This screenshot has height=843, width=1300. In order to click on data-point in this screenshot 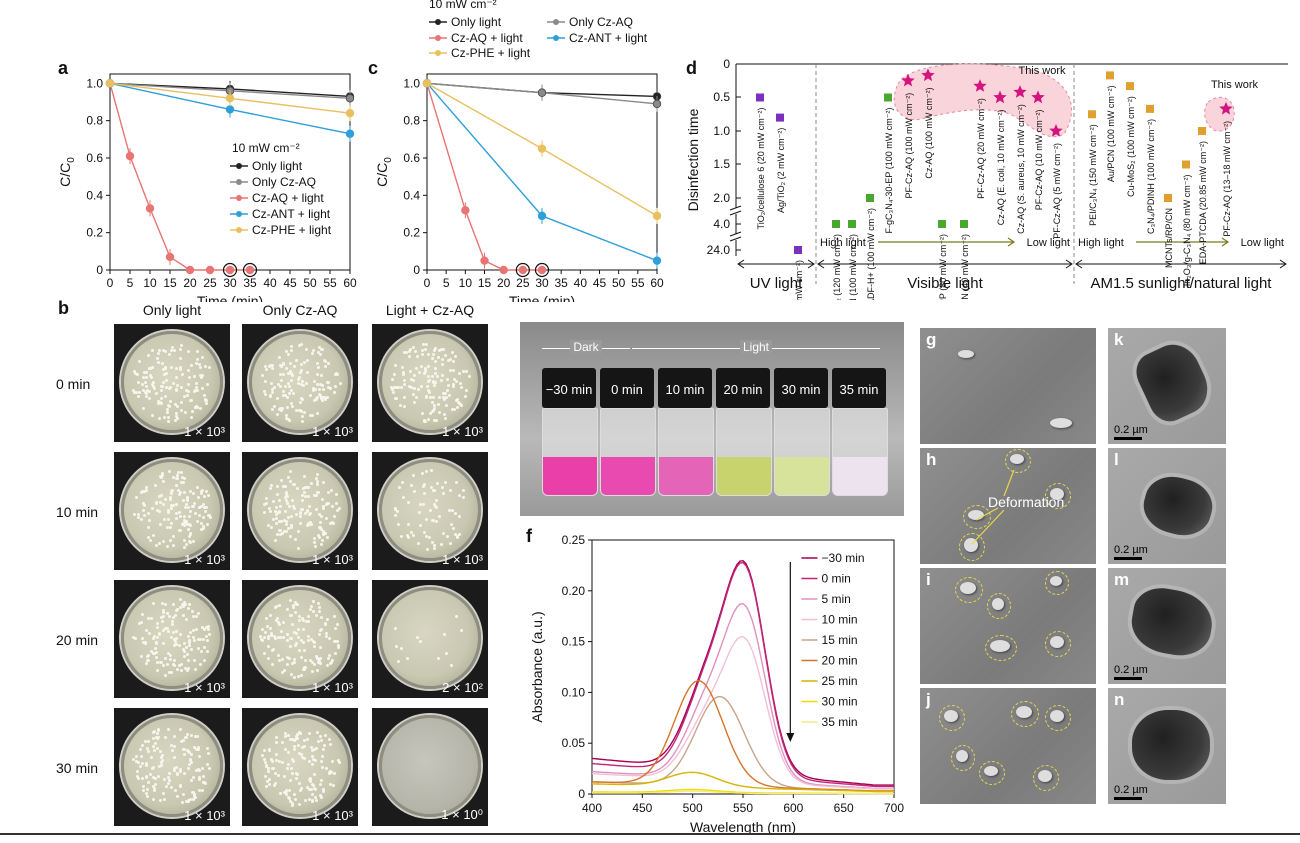, I will do `click(427, 83)`.